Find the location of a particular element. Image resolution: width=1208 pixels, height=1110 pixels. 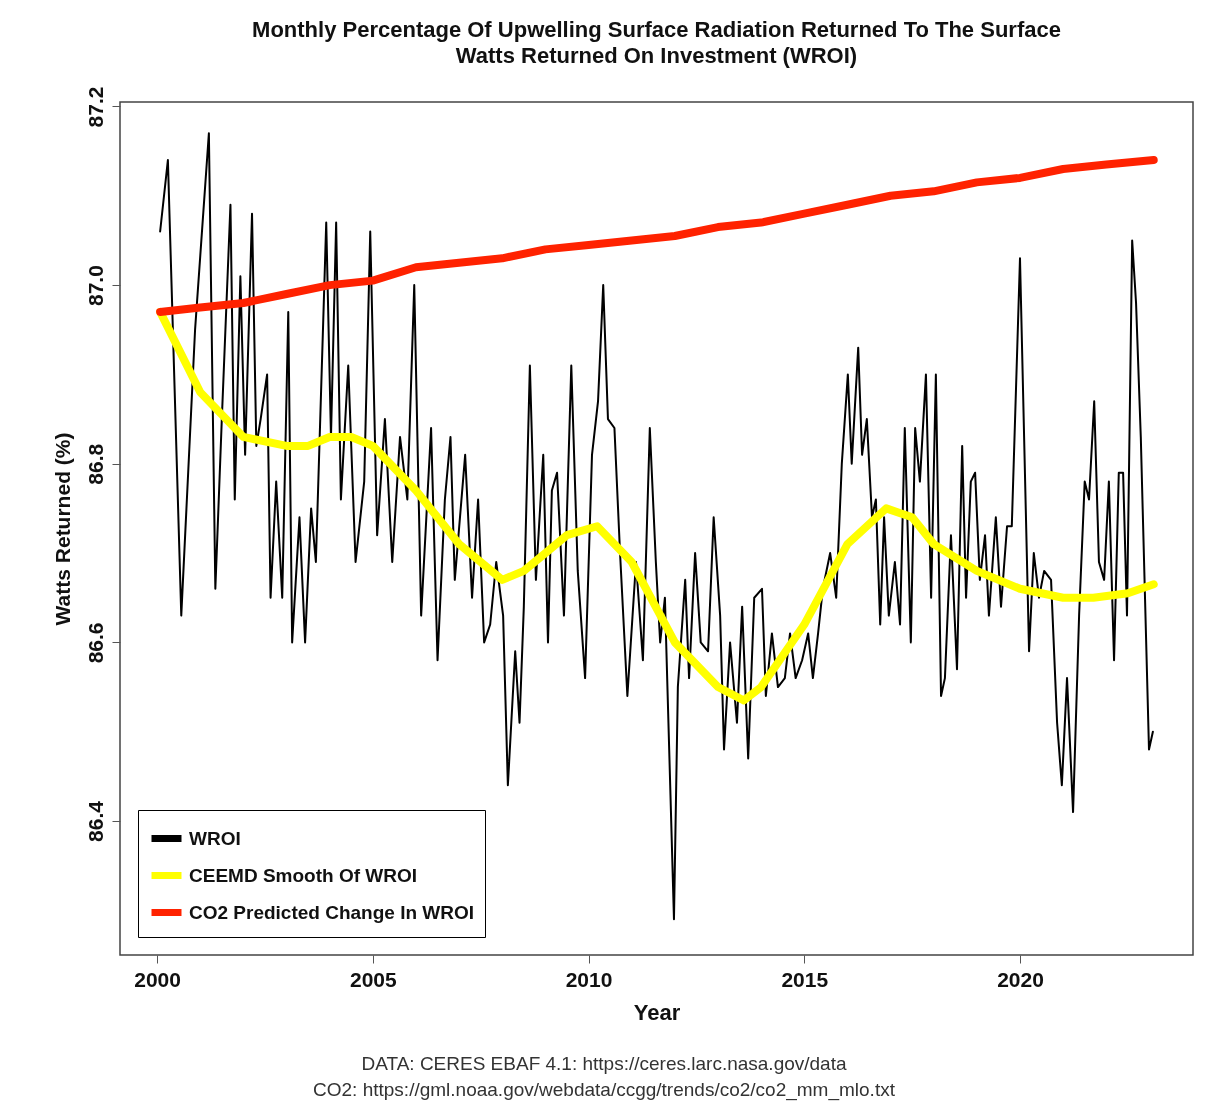

x-tick-label: 2020 is located at coordinates (1020, 979).